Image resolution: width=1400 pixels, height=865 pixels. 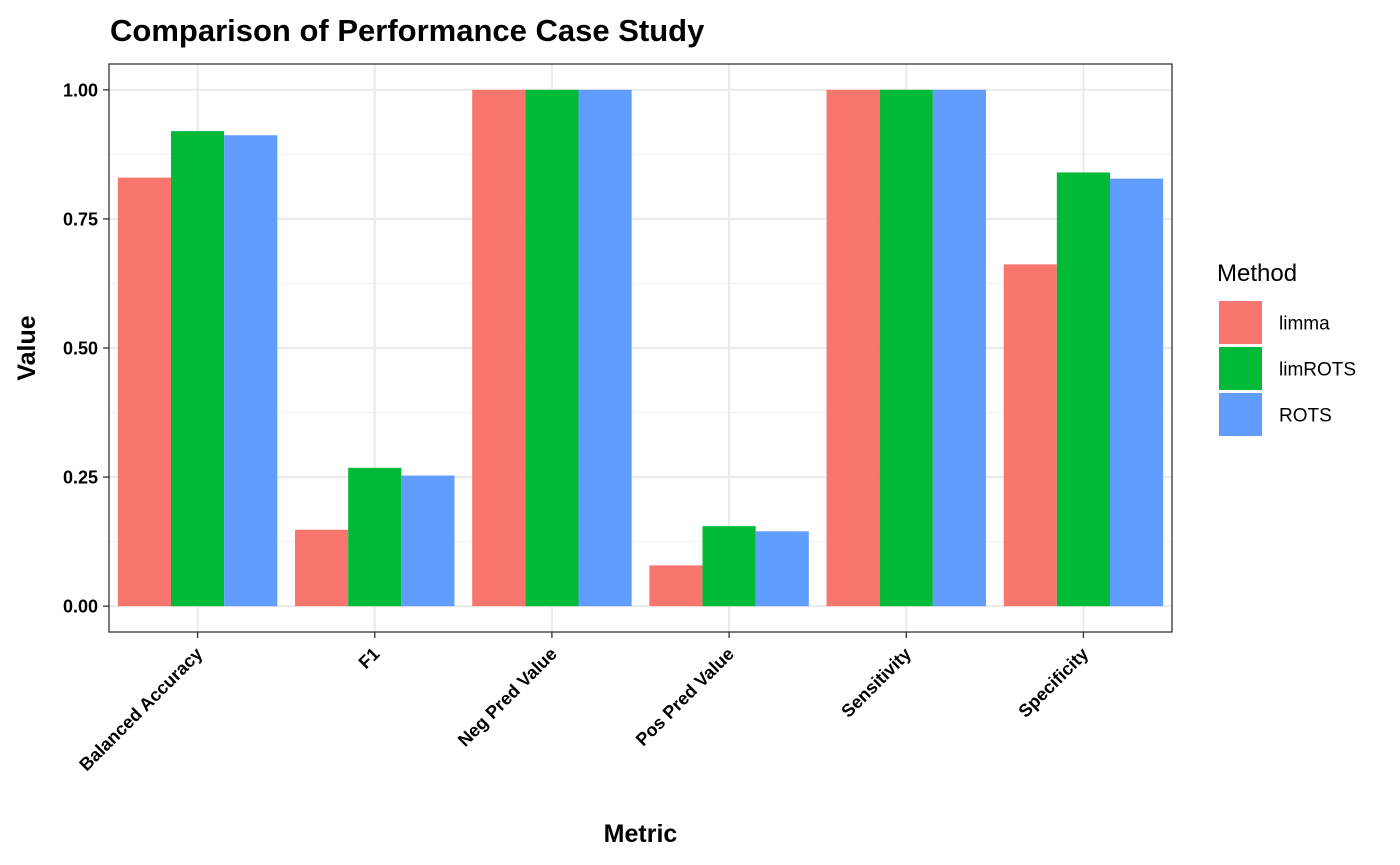 I want to click on legend-key-limma, so click(x=1240, y=322).